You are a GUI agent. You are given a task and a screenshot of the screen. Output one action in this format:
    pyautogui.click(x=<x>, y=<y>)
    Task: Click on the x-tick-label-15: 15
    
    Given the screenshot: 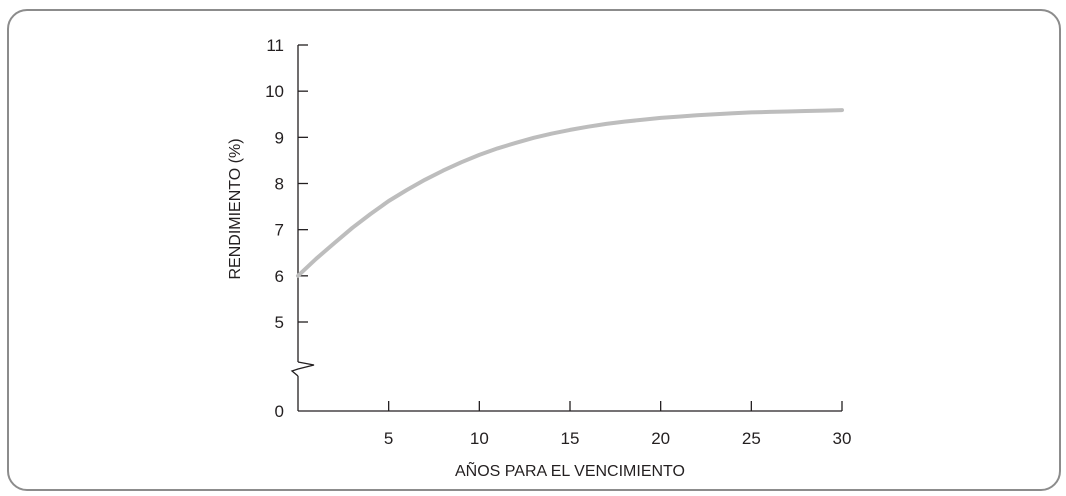 What is the action you would take?
    pyautogui.click(x=570, y=438)
    